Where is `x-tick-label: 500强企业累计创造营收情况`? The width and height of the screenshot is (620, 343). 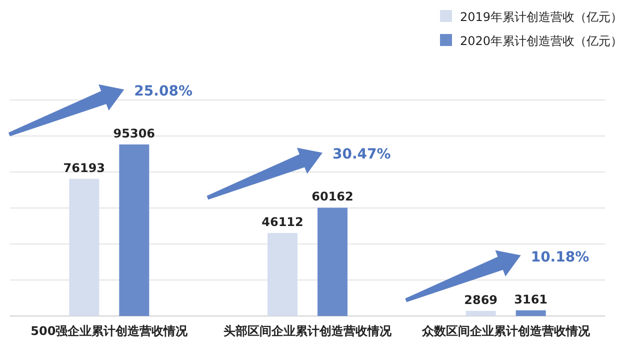
x-tick-label: 500强企业累计创造营收情况 is located at coordinates (109, 331).